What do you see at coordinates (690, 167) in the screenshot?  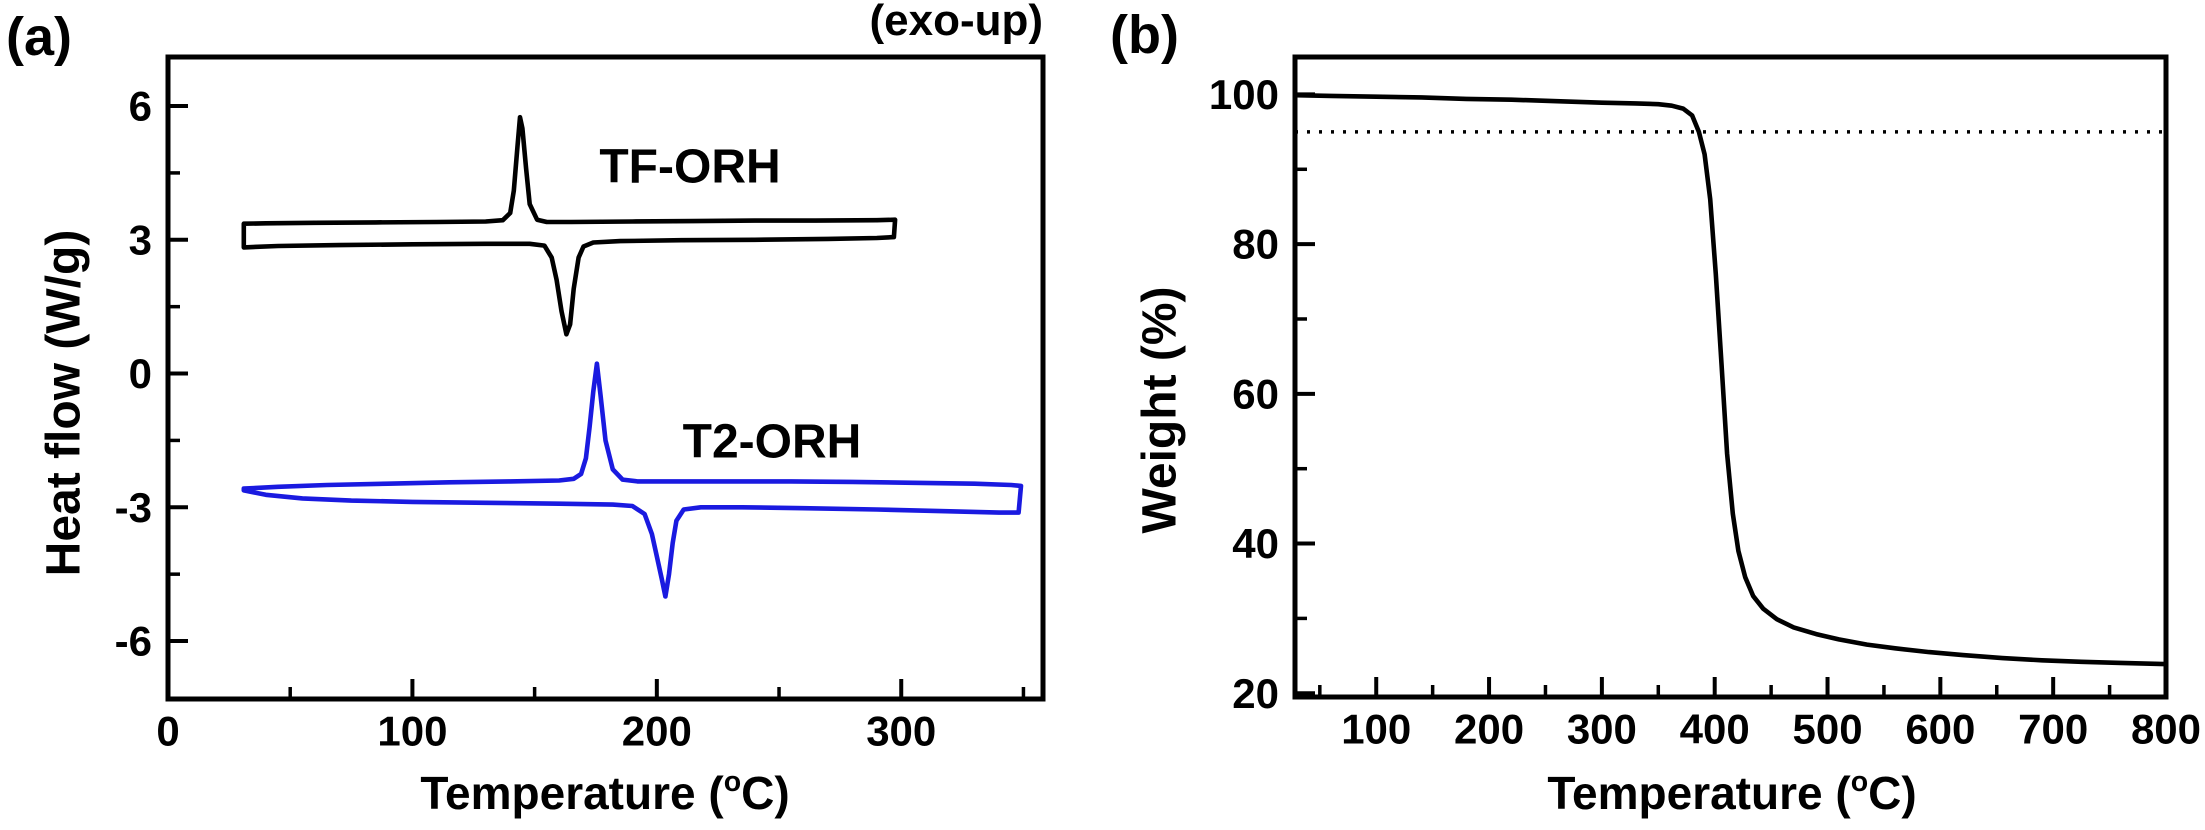 I see `tf-orh-series-label: TF-ORH` at bounding box center [690, 167].